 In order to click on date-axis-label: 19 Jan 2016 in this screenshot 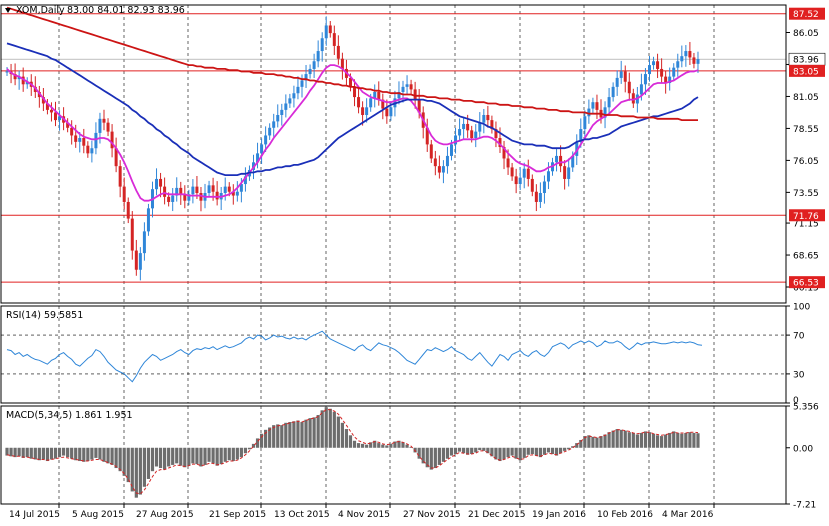, I will do `click(559, 515)`.